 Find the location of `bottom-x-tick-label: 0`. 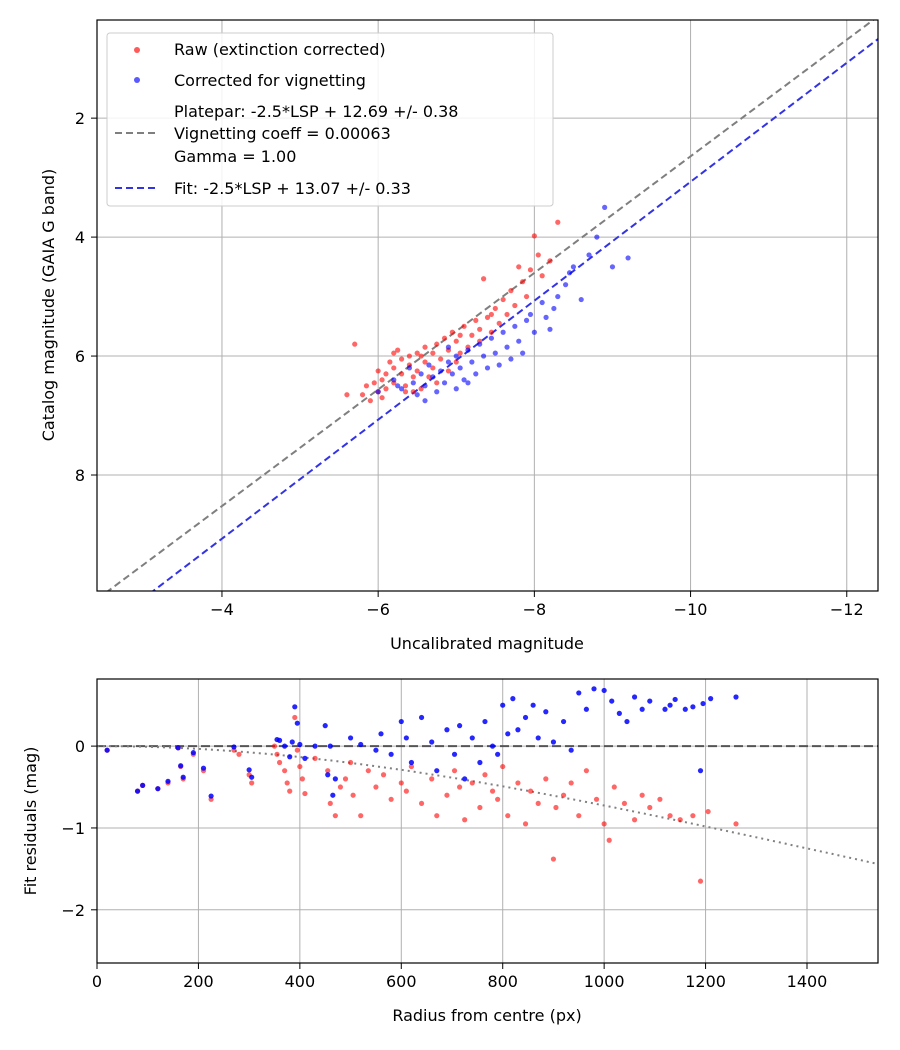

bottom-x-tick-label: 0 is located at coordinates (97, 981).